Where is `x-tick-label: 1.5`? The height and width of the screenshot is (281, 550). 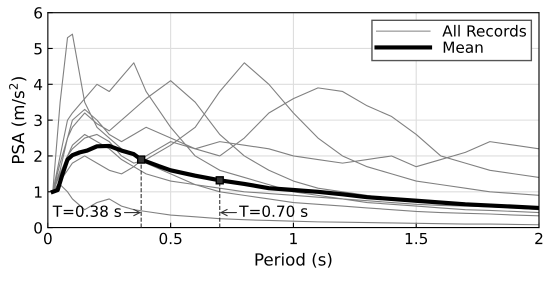 x-tick-label: 1.5 is located at coordinates (417, 238).